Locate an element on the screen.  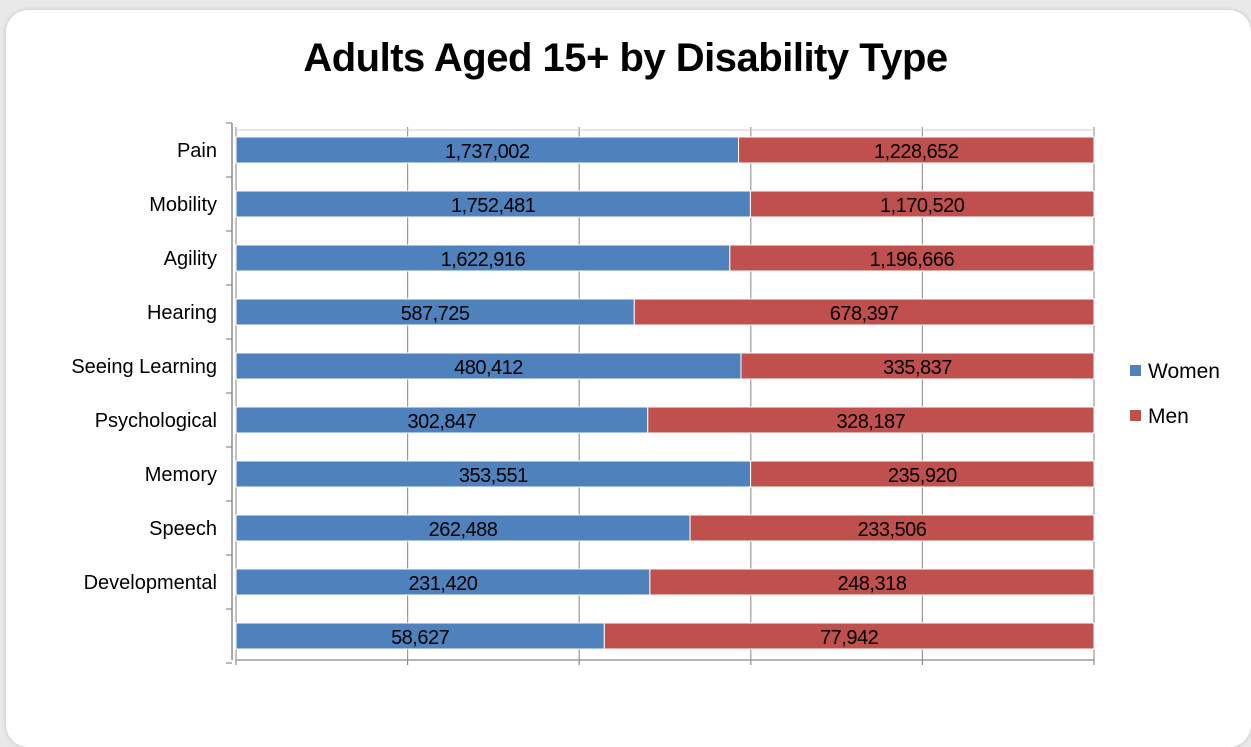
data-label-women: 587,725 is located at coordinates (435, 314).